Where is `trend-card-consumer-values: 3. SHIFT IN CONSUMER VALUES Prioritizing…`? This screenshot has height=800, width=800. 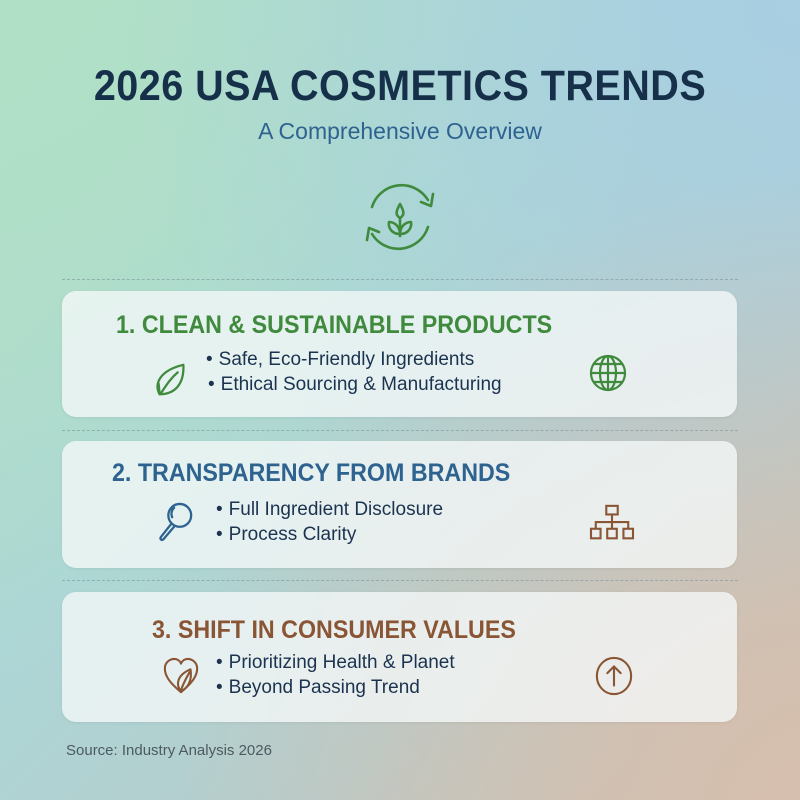
trend-card-consumer-values: 3. SHIFT IN CONSUMER VALUES Prioritizing… is located at coordinates (399, 657).